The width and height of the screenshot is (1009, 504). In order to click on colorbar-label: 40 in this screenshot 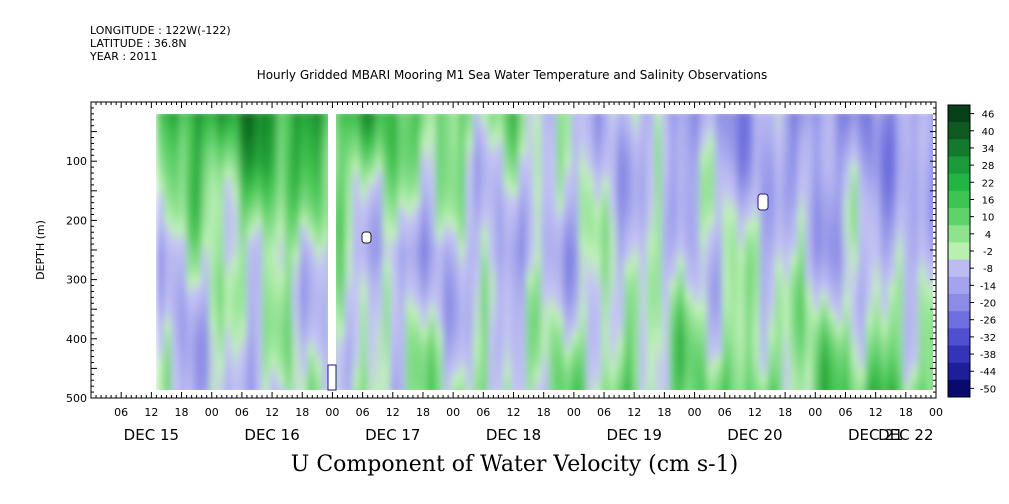, I will do `click(988, 132)`.